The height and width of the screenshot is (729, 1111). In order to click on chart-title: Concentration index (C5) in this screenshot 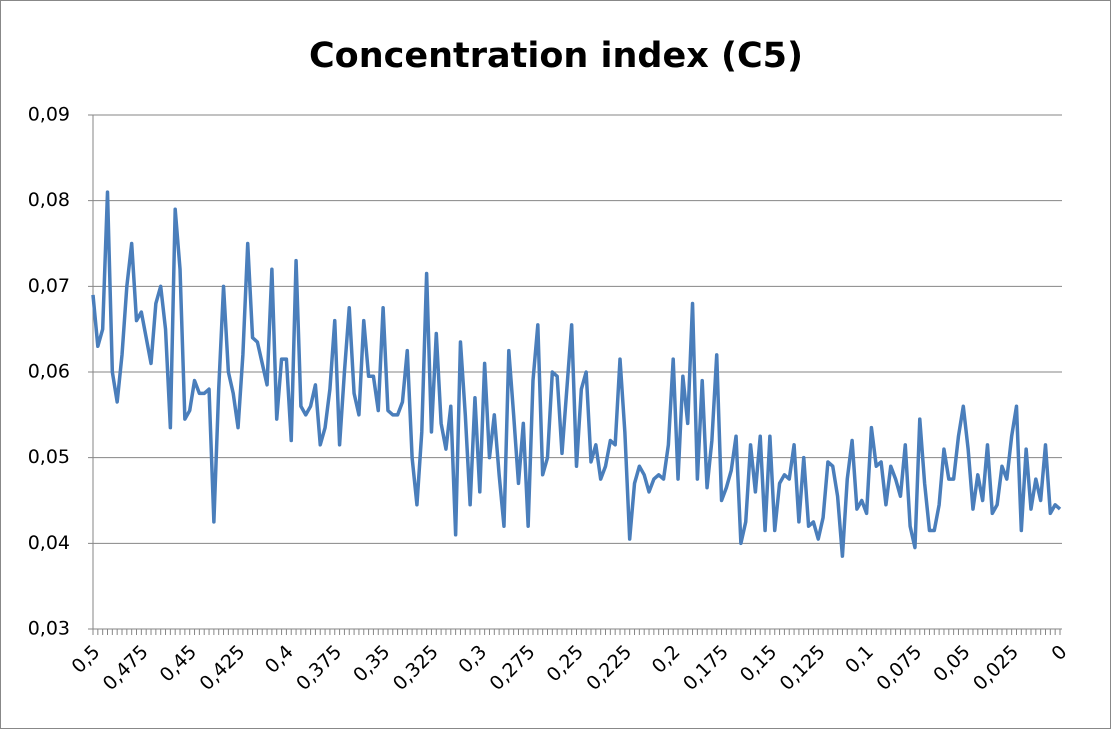, I will do `click(556, 56)`.